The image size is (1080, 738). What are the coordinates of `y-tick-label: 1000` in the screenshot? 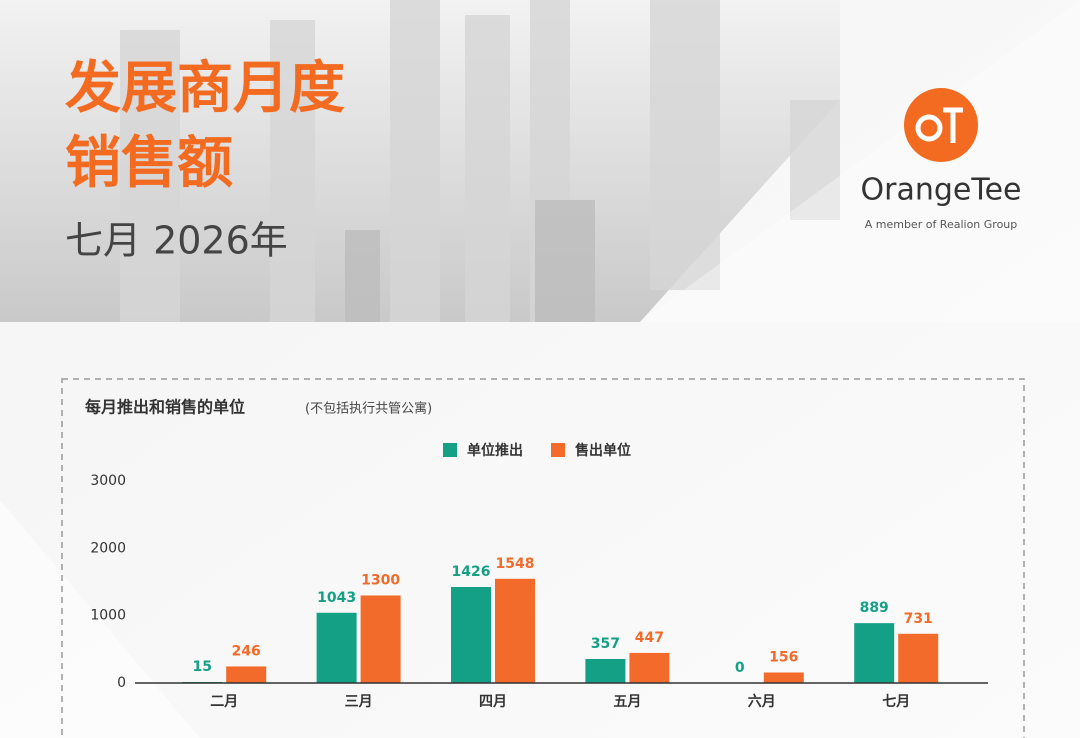 It's located at (108, 616).